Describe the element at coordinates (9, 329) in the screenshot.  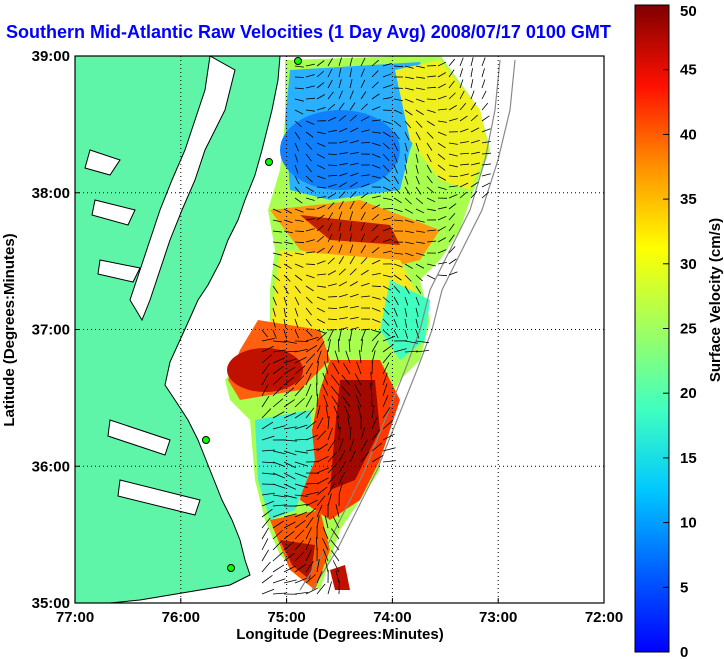
I see `y-axis-label: Latitude (Degrees:Minutes)` at that location.